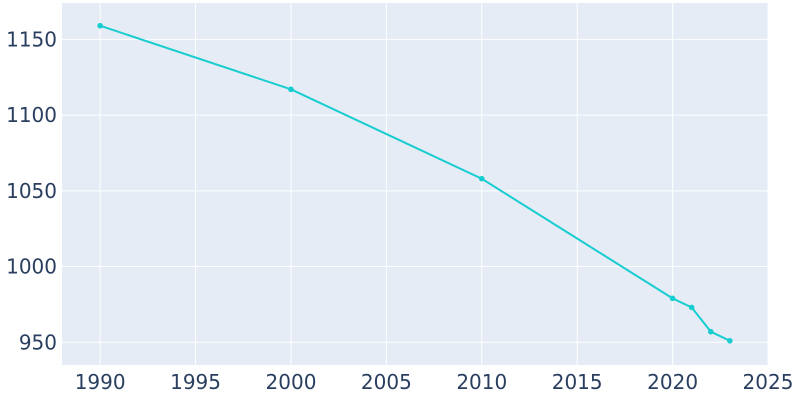 The width and height of the screenshot is (800, 400). What do you see at coordinates (31, 39) in the screenshot?
I see `y-tick-label: 1150` at bounding box center [31, 39].